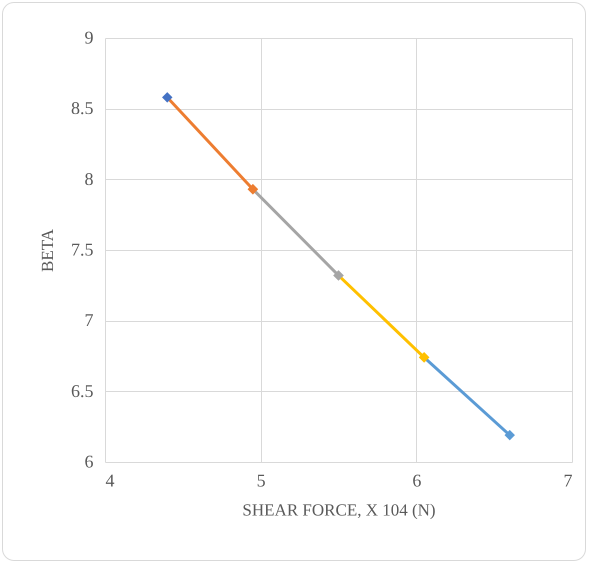 The height and width of the screenshot is (565, 590). What do you see at coordinates (417, 480) in the screenshot?
I see `x-tick-label: 6` at bounding box center [417, 480].